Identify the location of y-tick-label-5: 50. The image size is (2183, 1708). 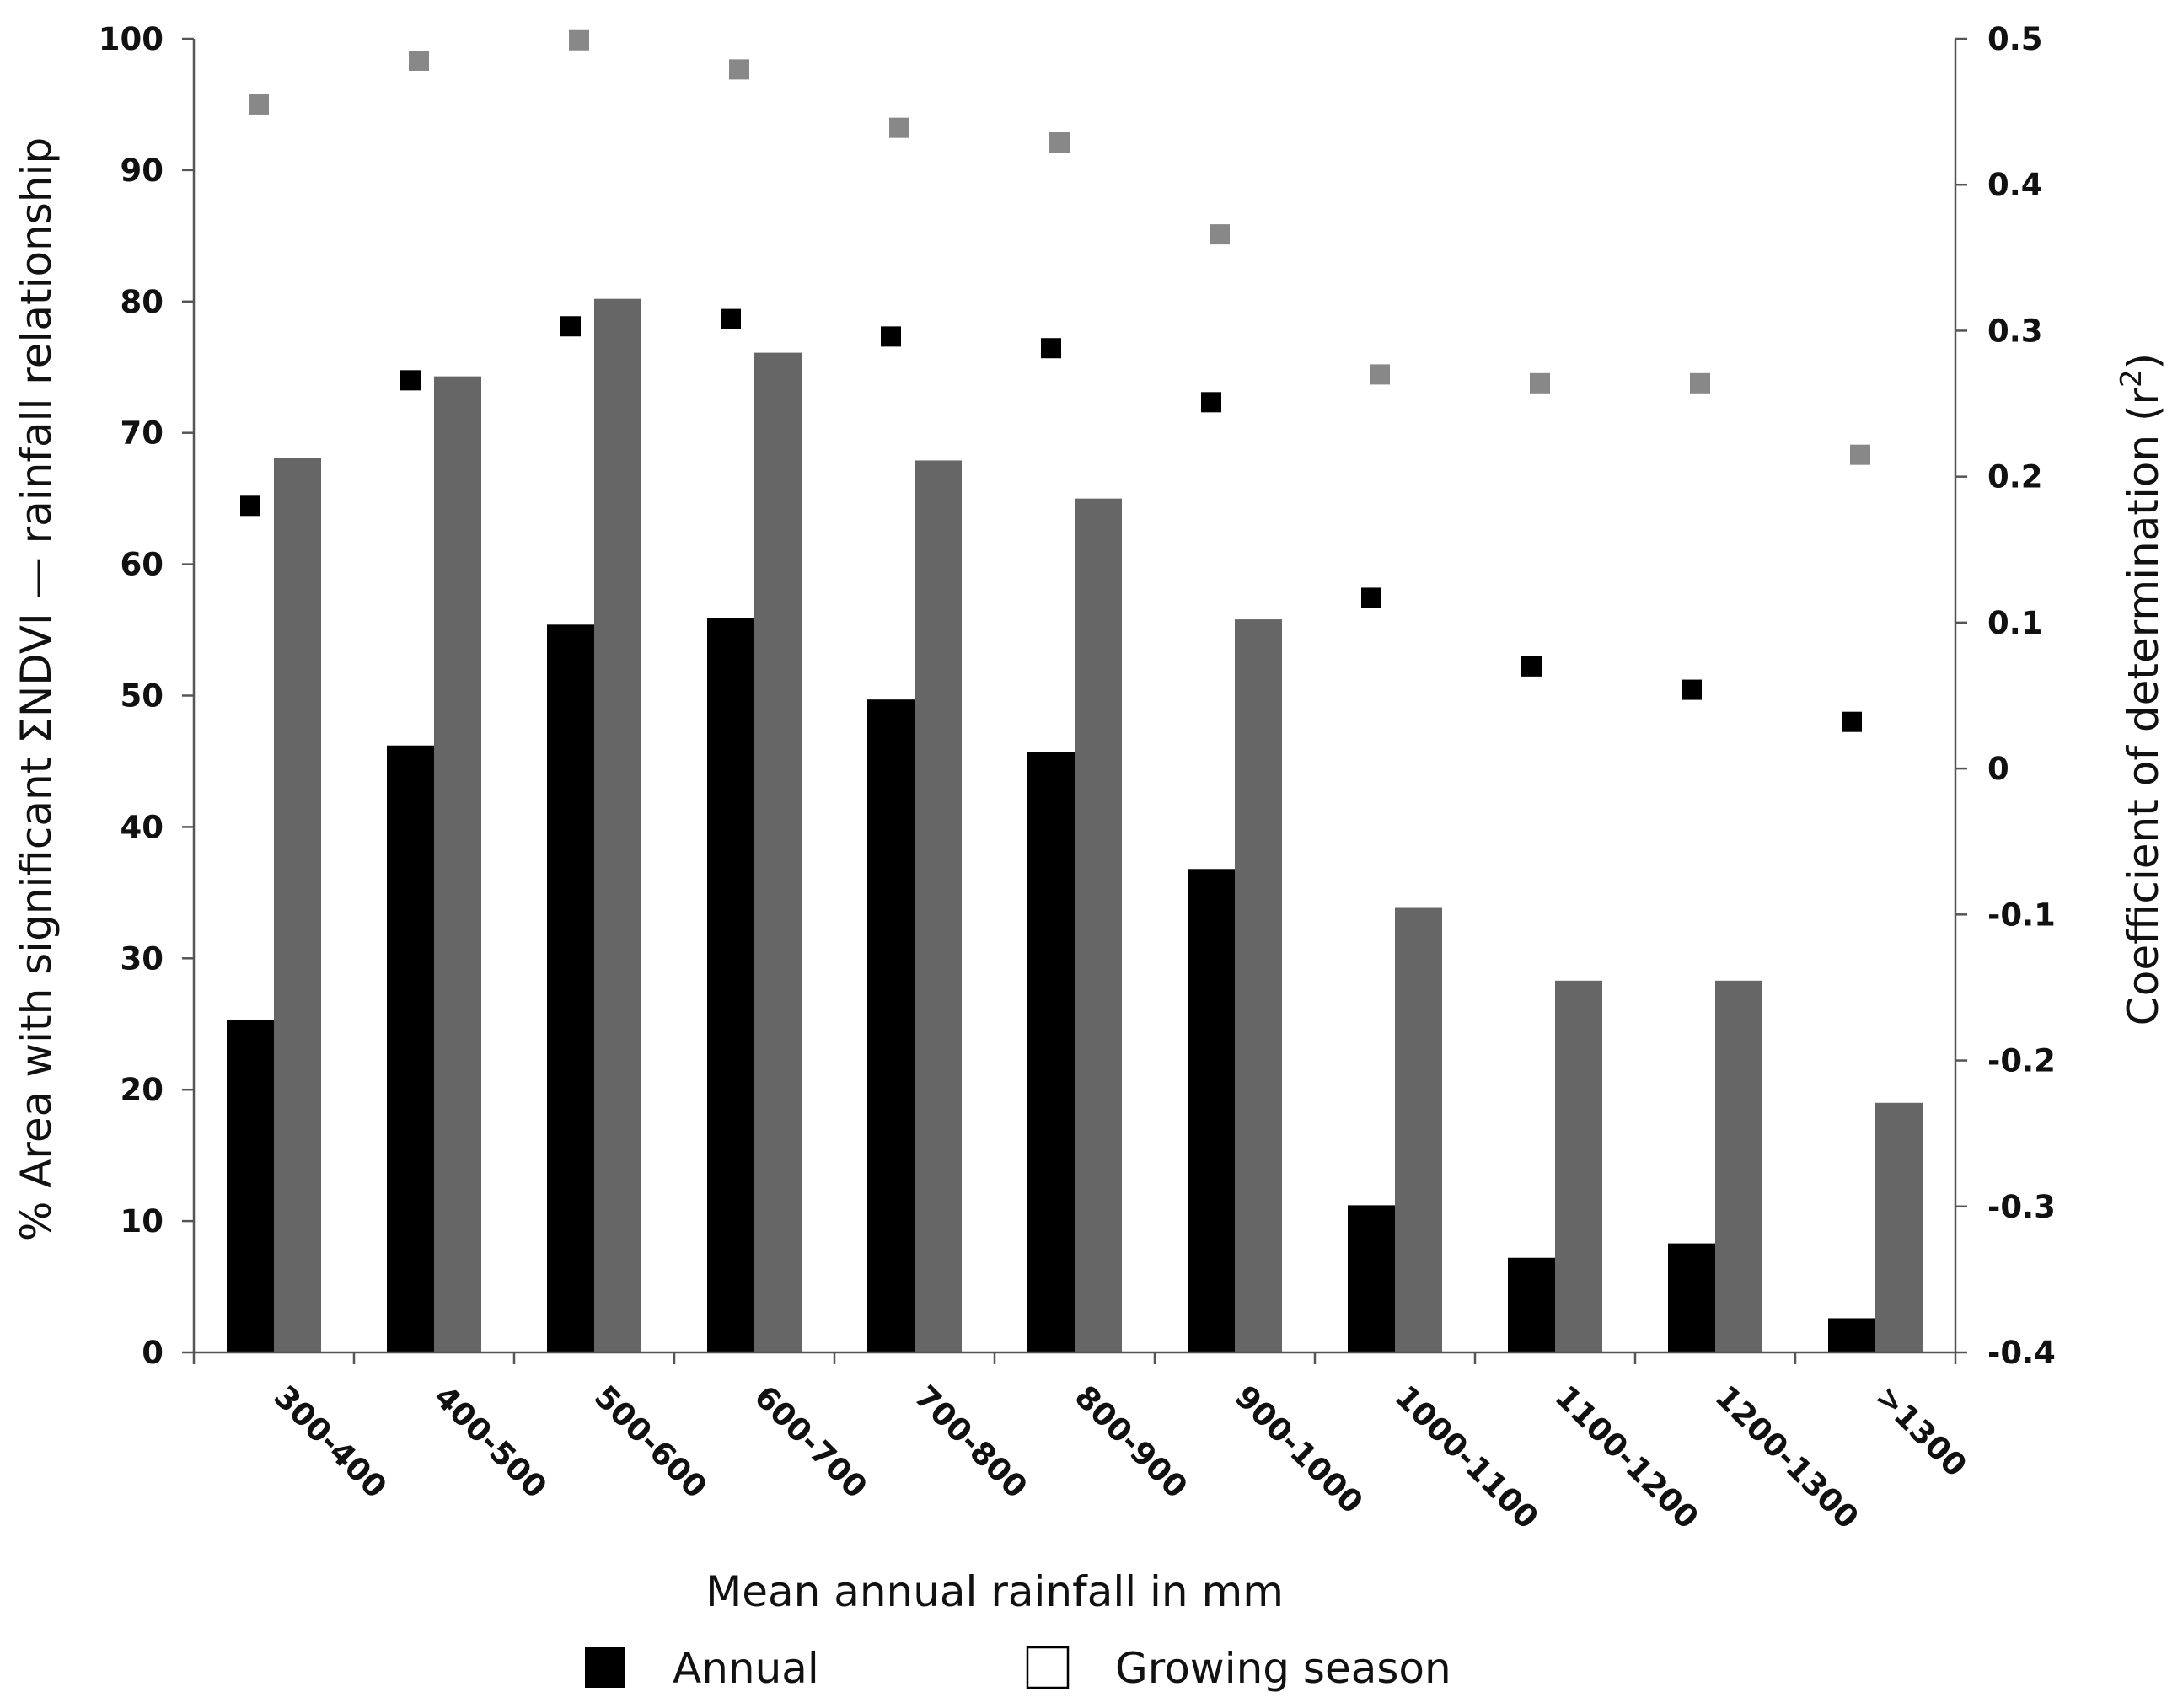
(142, 696).